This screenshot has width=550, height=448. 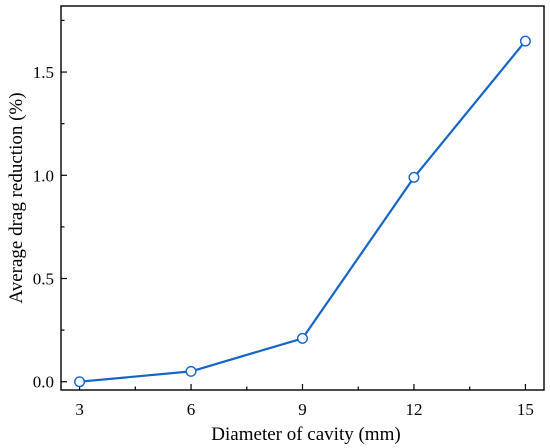 What do you see at coordinates (79, 409) in the screenshot?
I see `x-tick-label: 3` at bounding box center [79, 409].